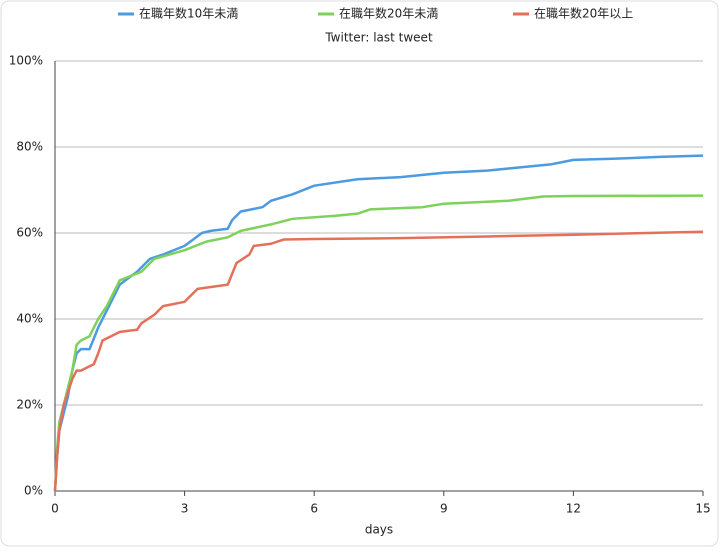 The width and height of the screenshot is (720, 554). What do you see at coordinates (188, 13) in the screenshot?
I see `legend-label: 在職年数10年未満` at bounding box center [188, 13].